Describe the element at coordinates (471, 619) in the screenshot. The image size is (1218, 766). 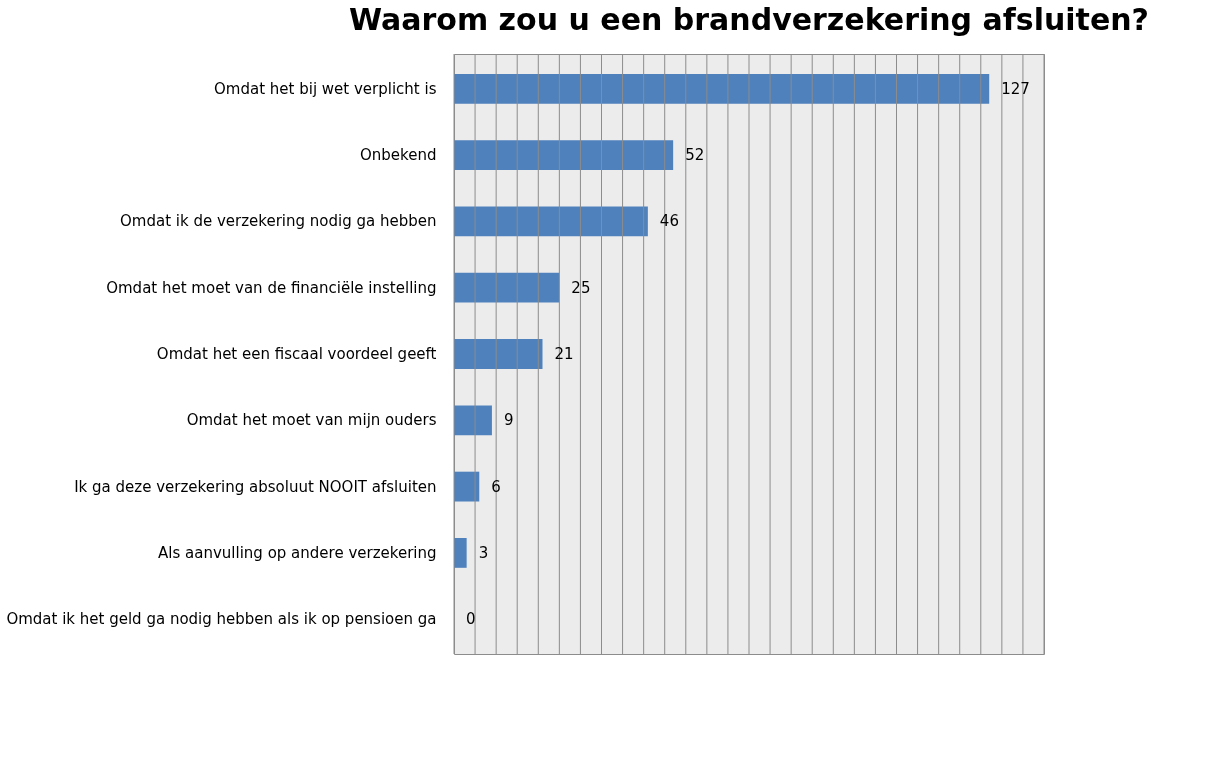
I see `data-label: 0` at that location.